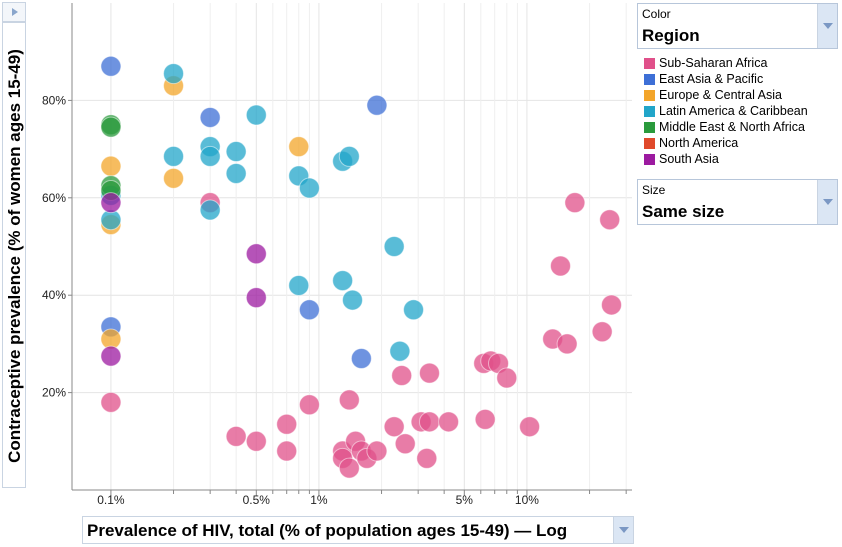  Describe the element at coordinates (54, 198) in the screenshot. I see `y-tick-label: 60%` at that location.